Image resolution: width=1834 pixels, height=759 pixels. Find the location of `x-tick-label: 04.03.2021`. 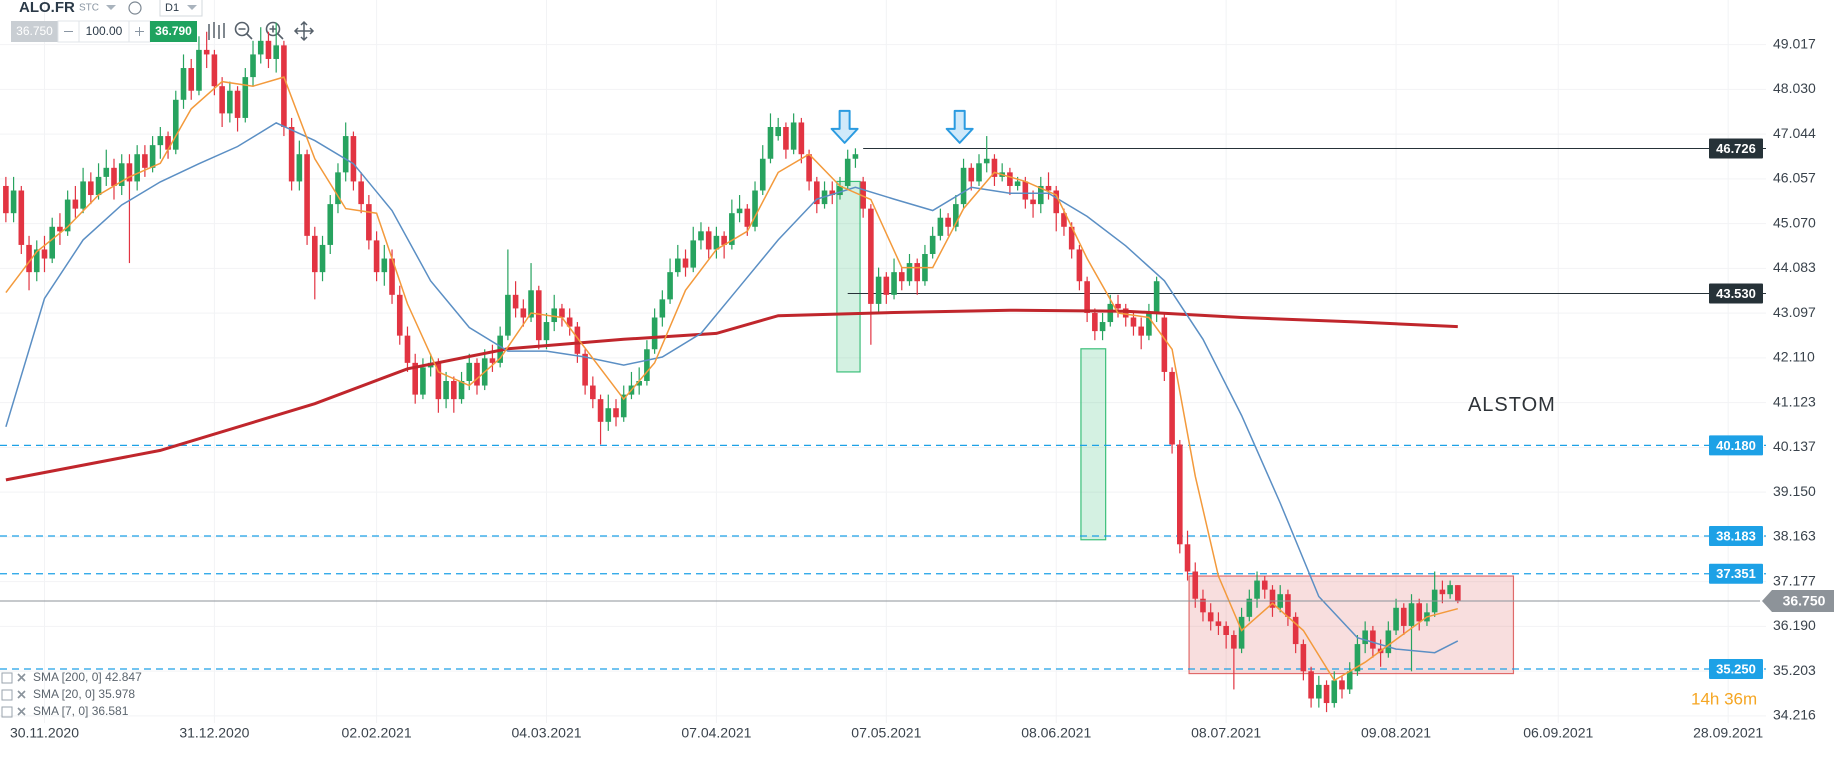

x-tick-label: 04.03.2021 is located at coordinates (546, 733).